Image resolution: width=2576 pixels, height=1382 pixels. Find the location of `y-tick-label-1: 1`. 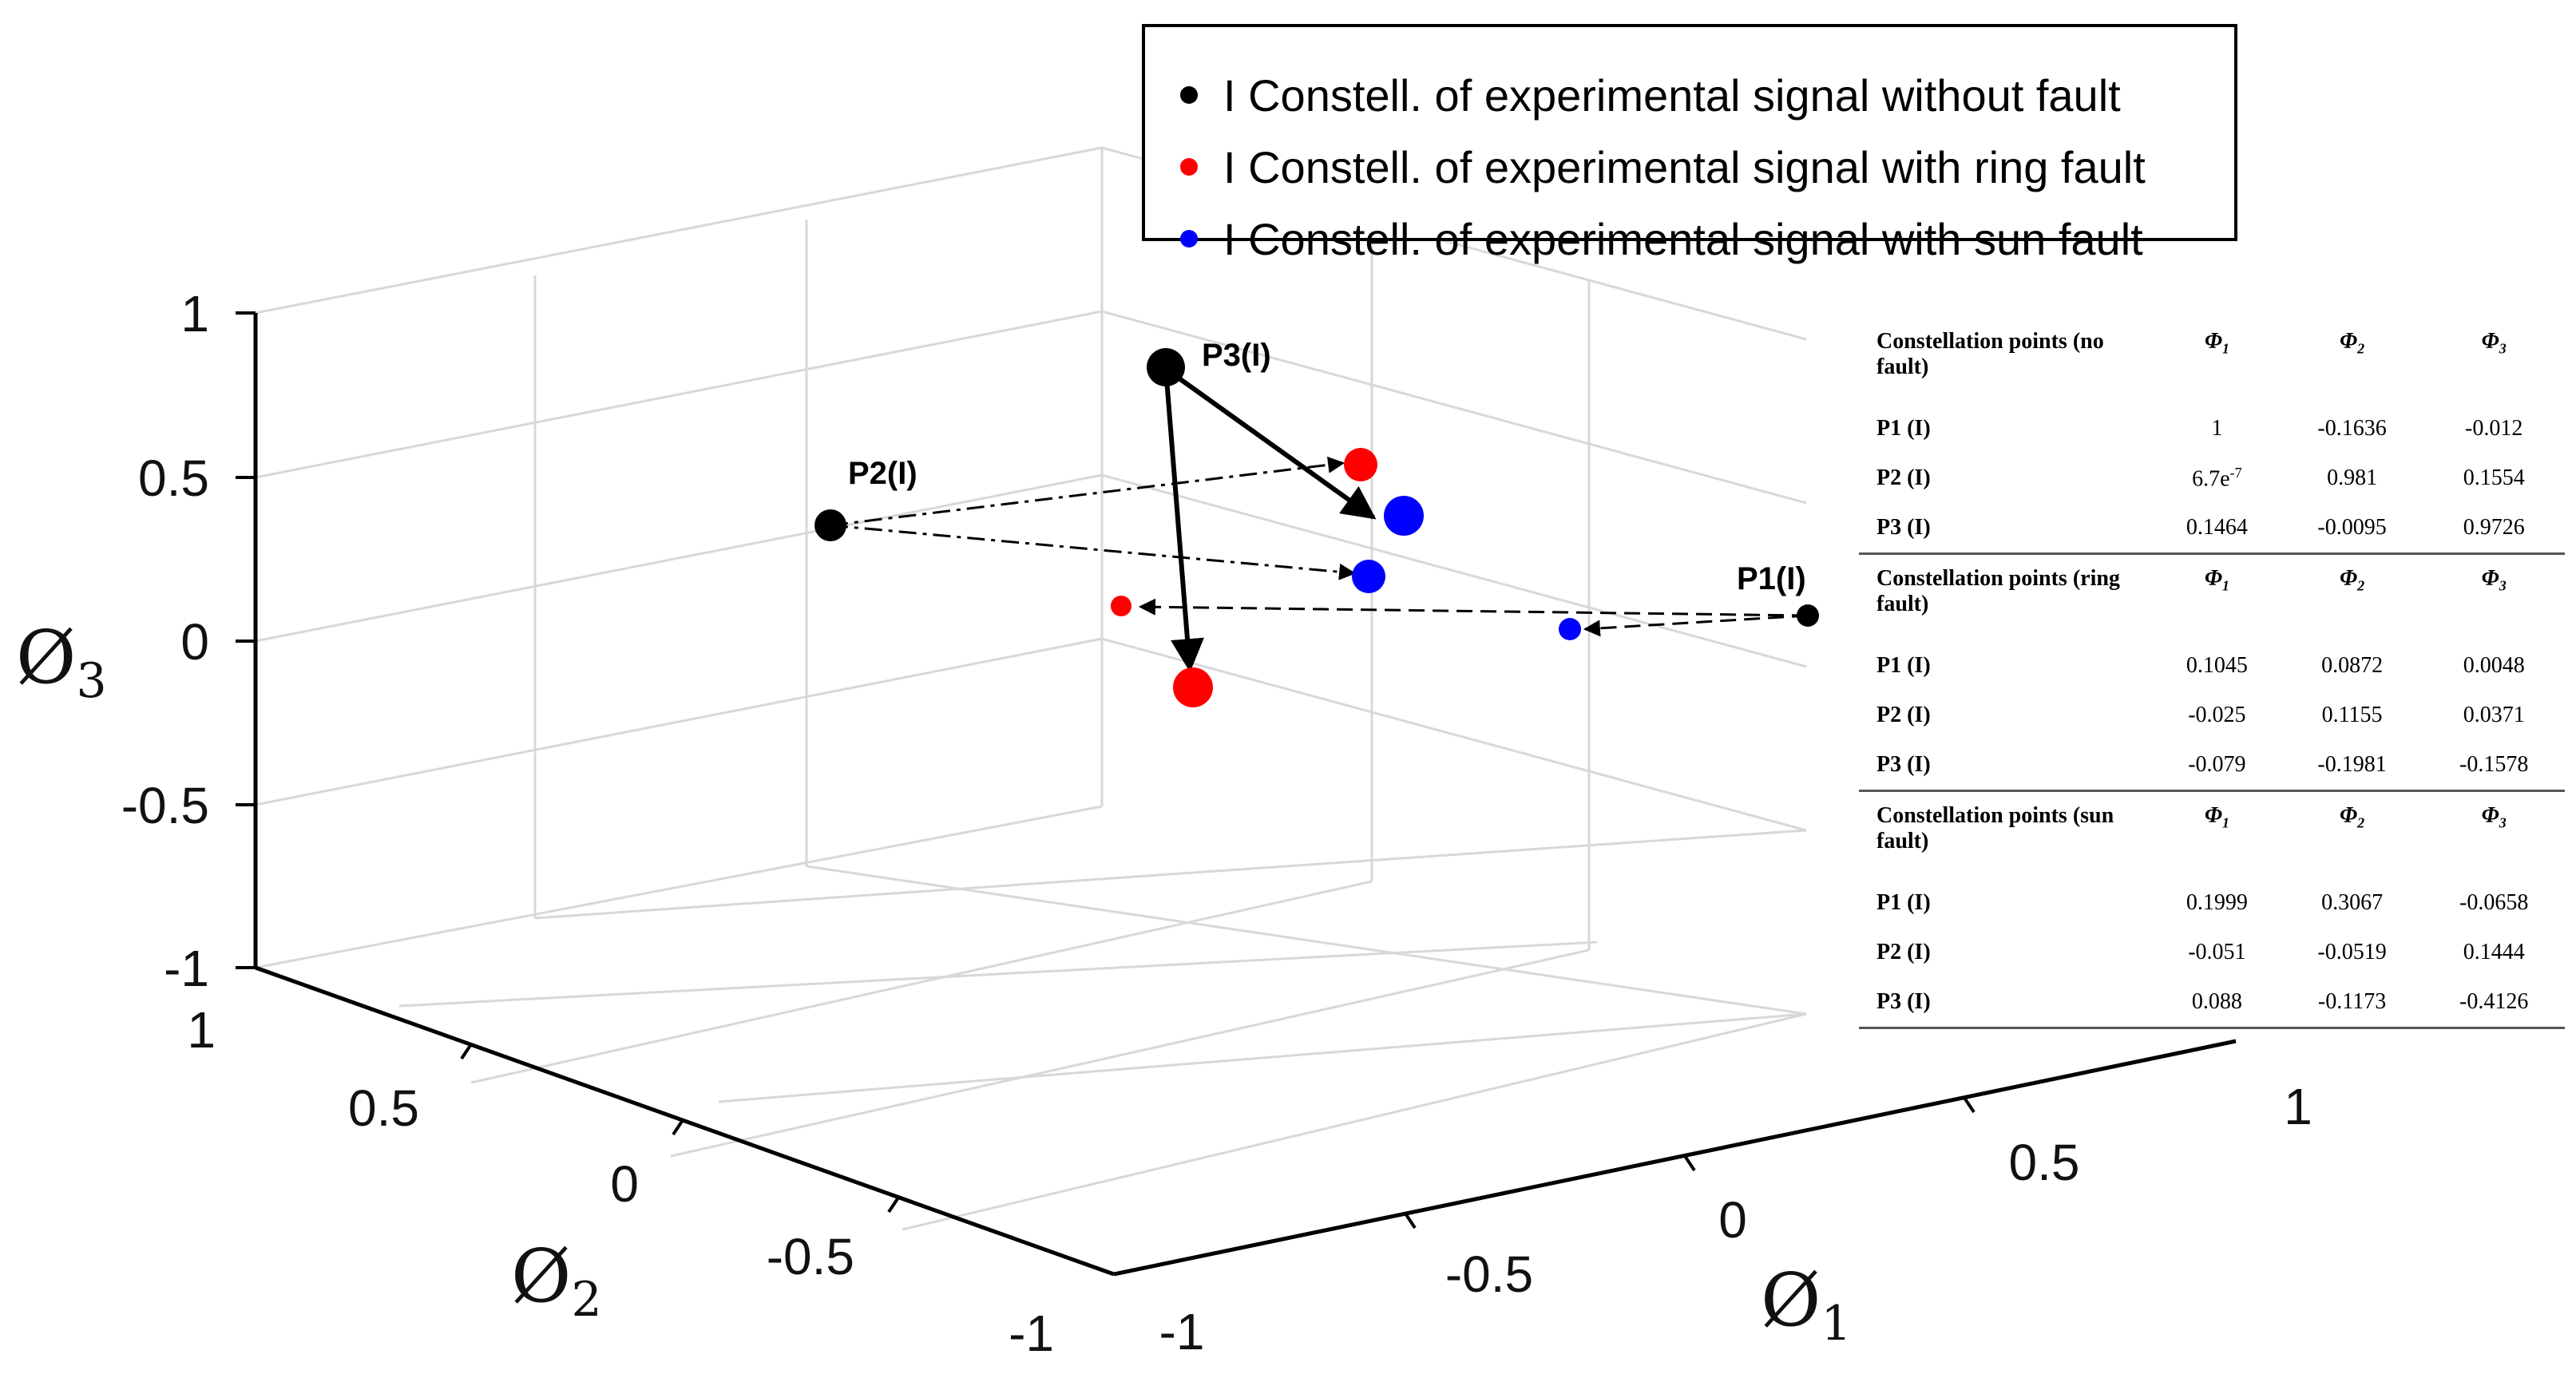

y-tick-label-1: 1 is located at coordinates (201, 1030).